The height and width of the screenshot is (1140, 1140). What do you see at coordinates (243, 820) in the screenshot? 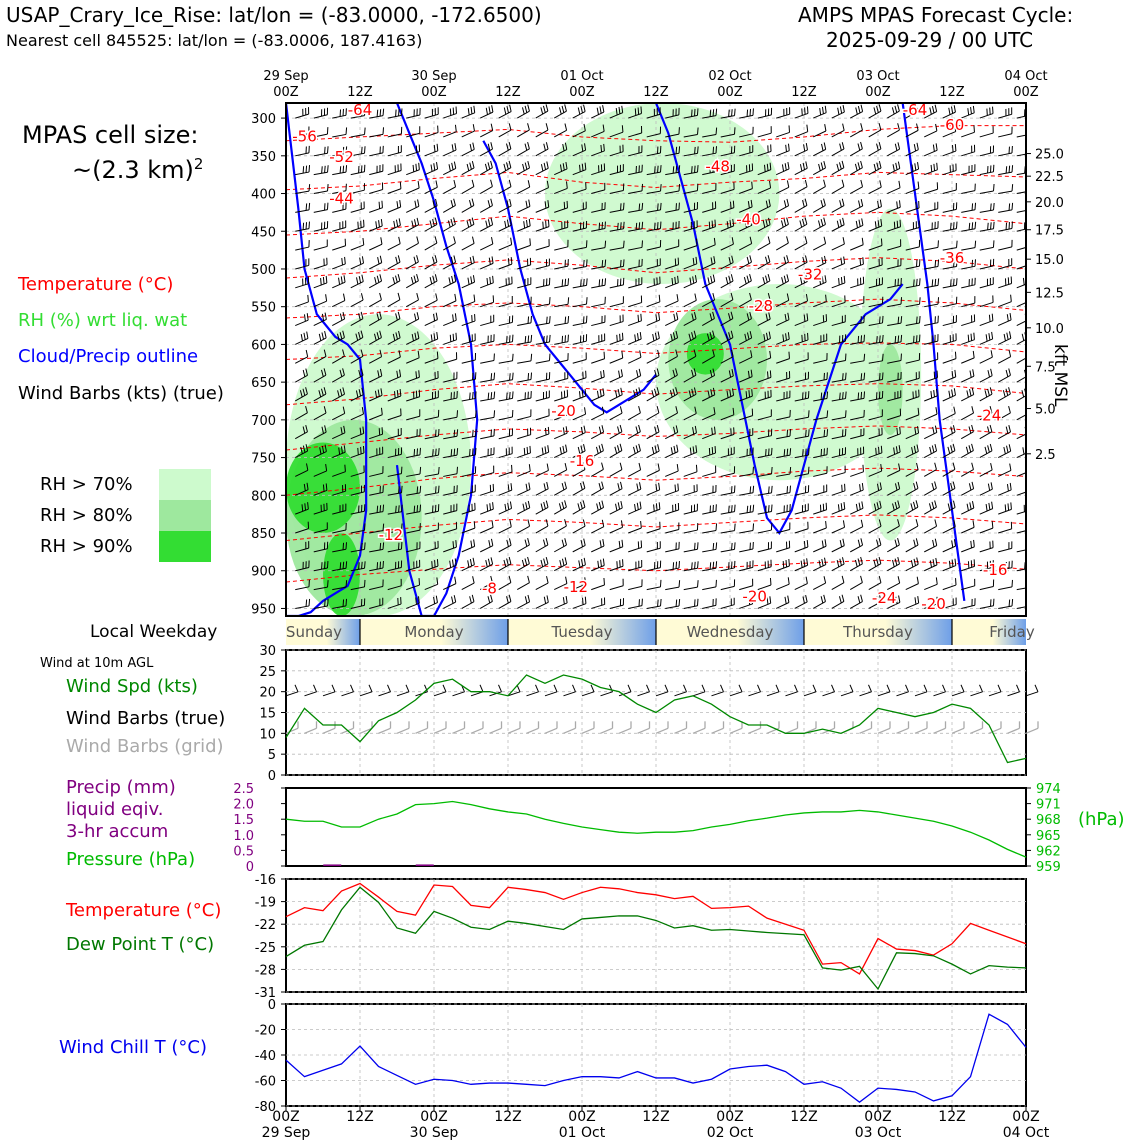
I see `precip-tick-label: 1.5` at bounding box center [243, 820].